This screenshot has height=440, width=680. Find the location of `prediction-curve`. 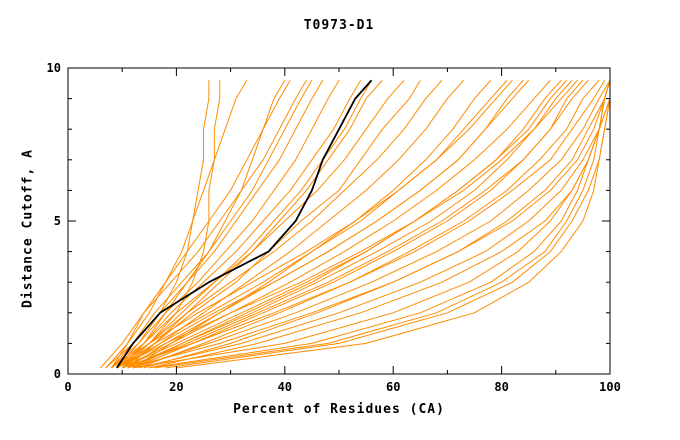

prediction-curve is located at coordinates (176, 224).